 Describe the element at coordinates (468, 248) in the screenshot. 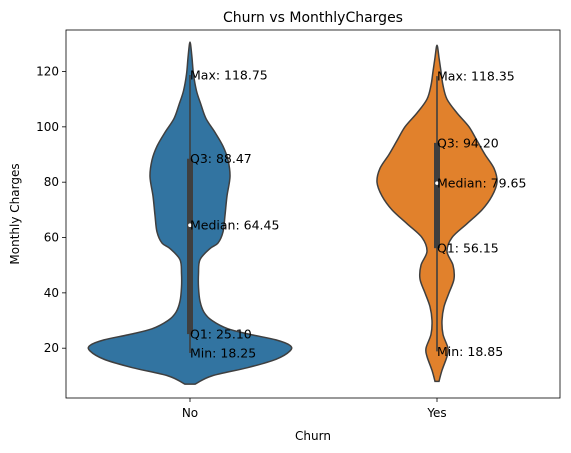

I see `annotation-q1-yes: Q1: 56.15` at that location.